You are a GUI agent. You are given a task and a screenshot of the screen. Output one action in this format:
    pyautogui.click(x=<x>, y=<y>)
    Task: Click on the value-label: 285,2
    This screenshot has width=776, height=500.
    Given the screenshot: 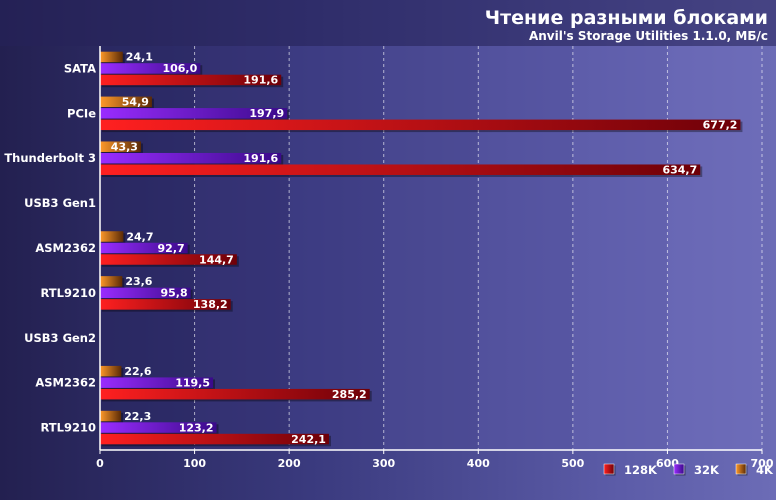 What is the action you would take?
    pyautogui.click(x=349, y=394)
    